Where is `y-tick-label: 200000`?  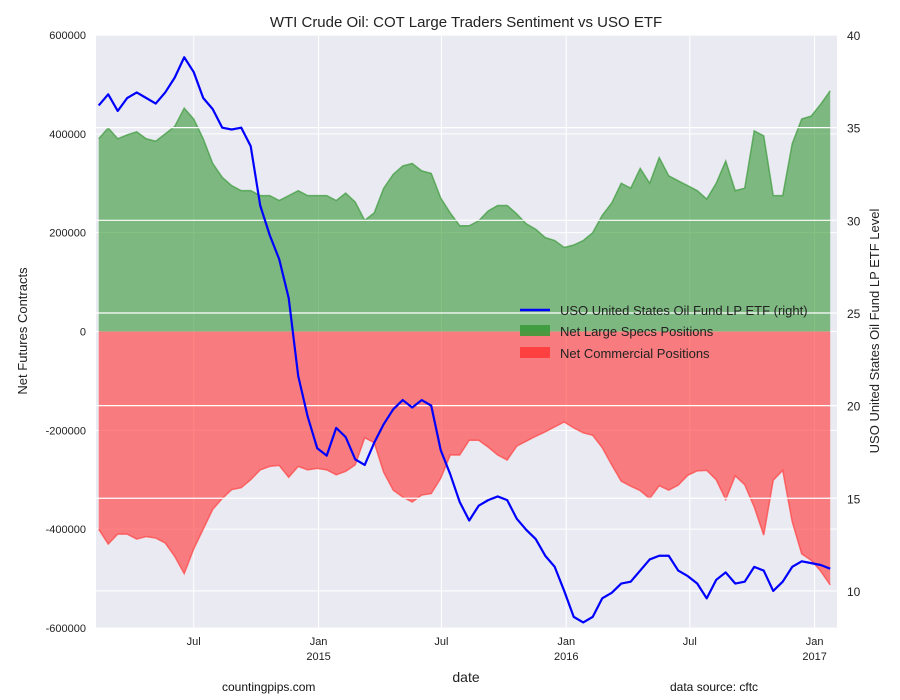 y-tick-label: 200000 is located at coordinates (67, 234).